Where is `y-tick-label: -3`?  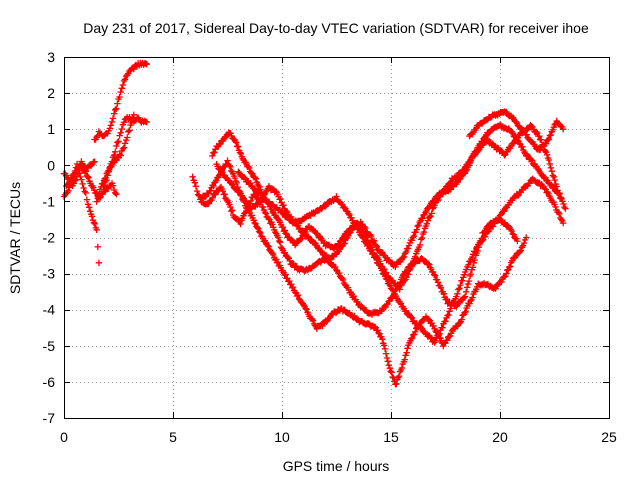 y-tick-label: -3 is located at coordinates (49, 274).